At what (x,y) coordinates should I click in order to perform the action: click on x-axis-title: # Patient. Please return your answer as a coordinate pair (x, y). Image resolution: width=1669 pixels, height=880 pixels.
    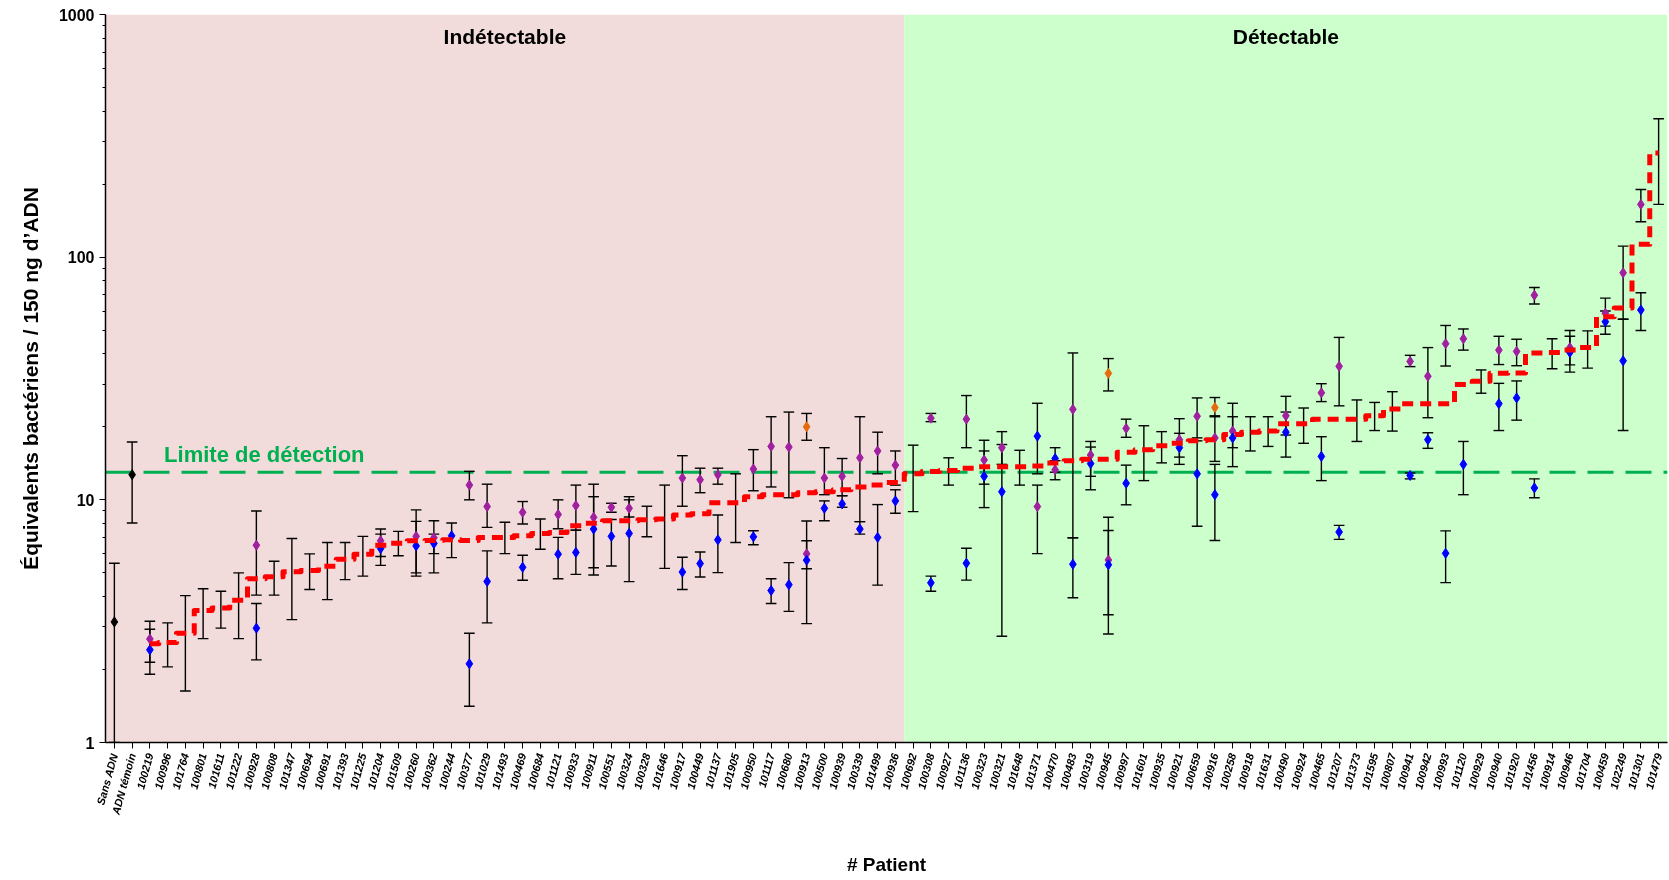
    Looking at the image, I should click on (886, 865).